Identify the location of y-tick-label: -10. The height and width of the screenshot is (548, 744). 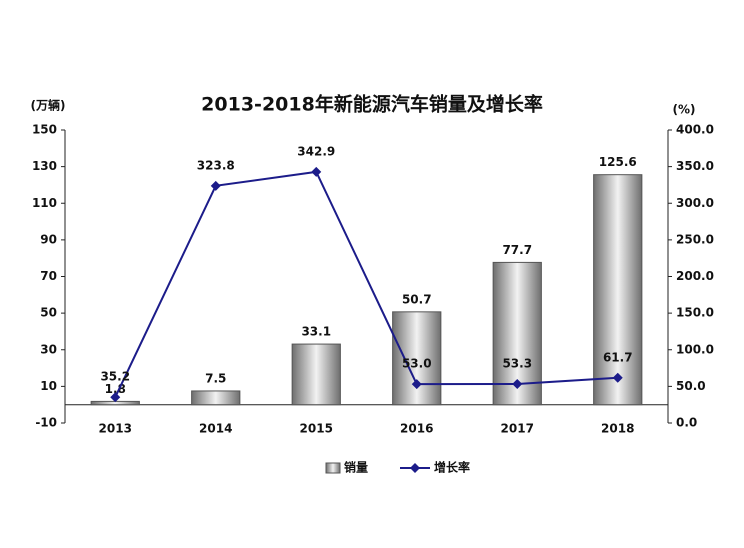
(46, 423).